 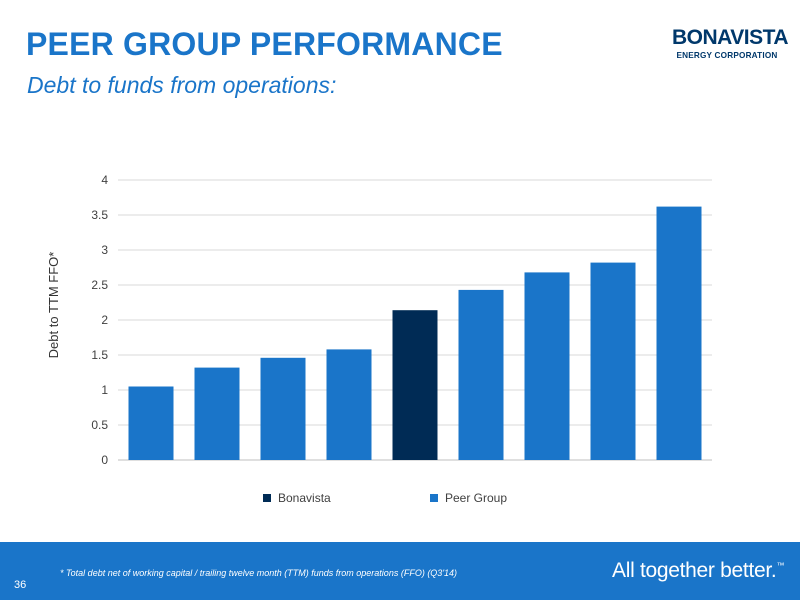 I want to click on page-subtitle: Debt to funds from operations:, so click(x=182, y=85).